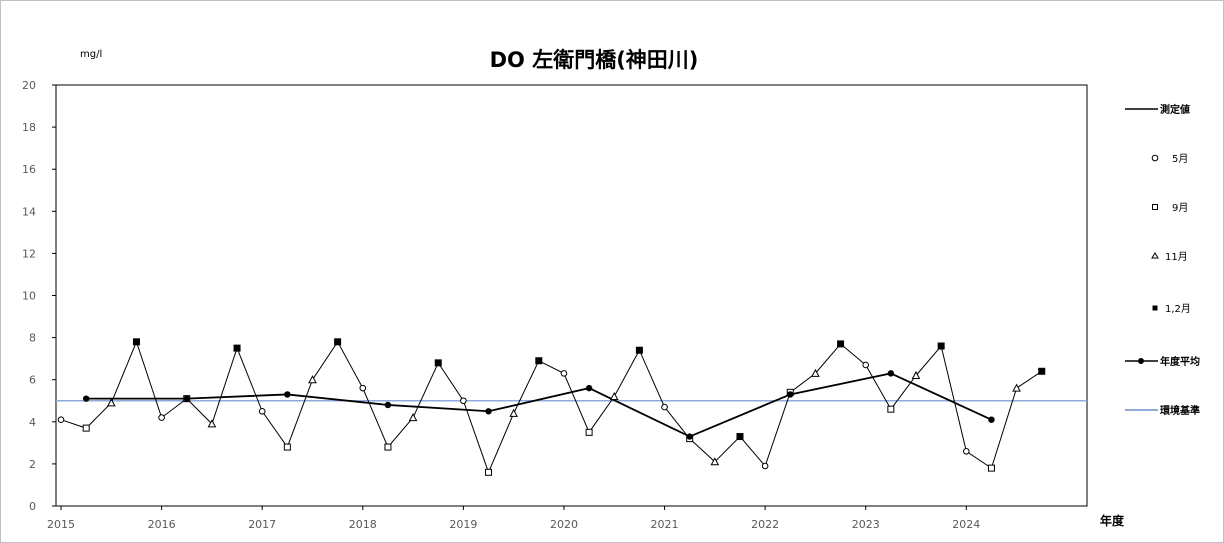 This screenshot has height=543, width=1224. I want to click on x-tick-label: 2020, so click(564, 524).